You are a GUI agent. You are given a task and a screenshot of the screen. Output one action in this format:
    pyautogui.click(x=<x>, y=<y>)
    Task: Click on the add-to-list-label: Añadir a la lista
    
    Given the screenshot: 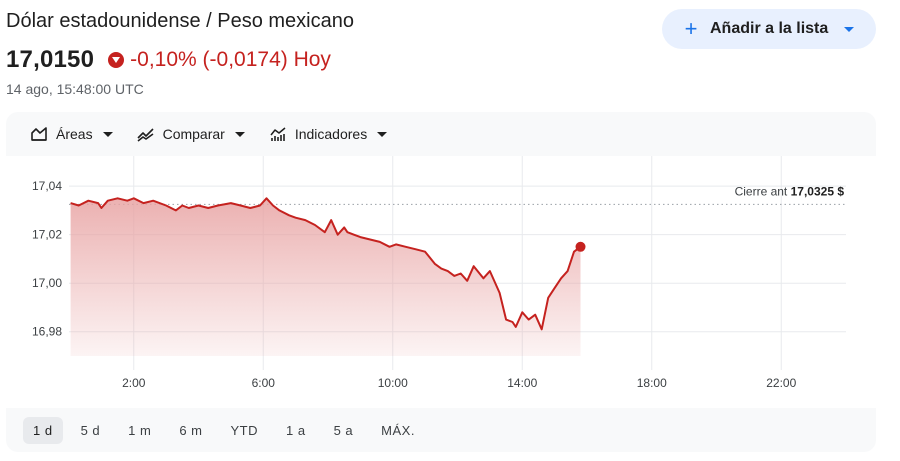 What is the action you would take?
    pyautogui.click(x=769, y=28)
    